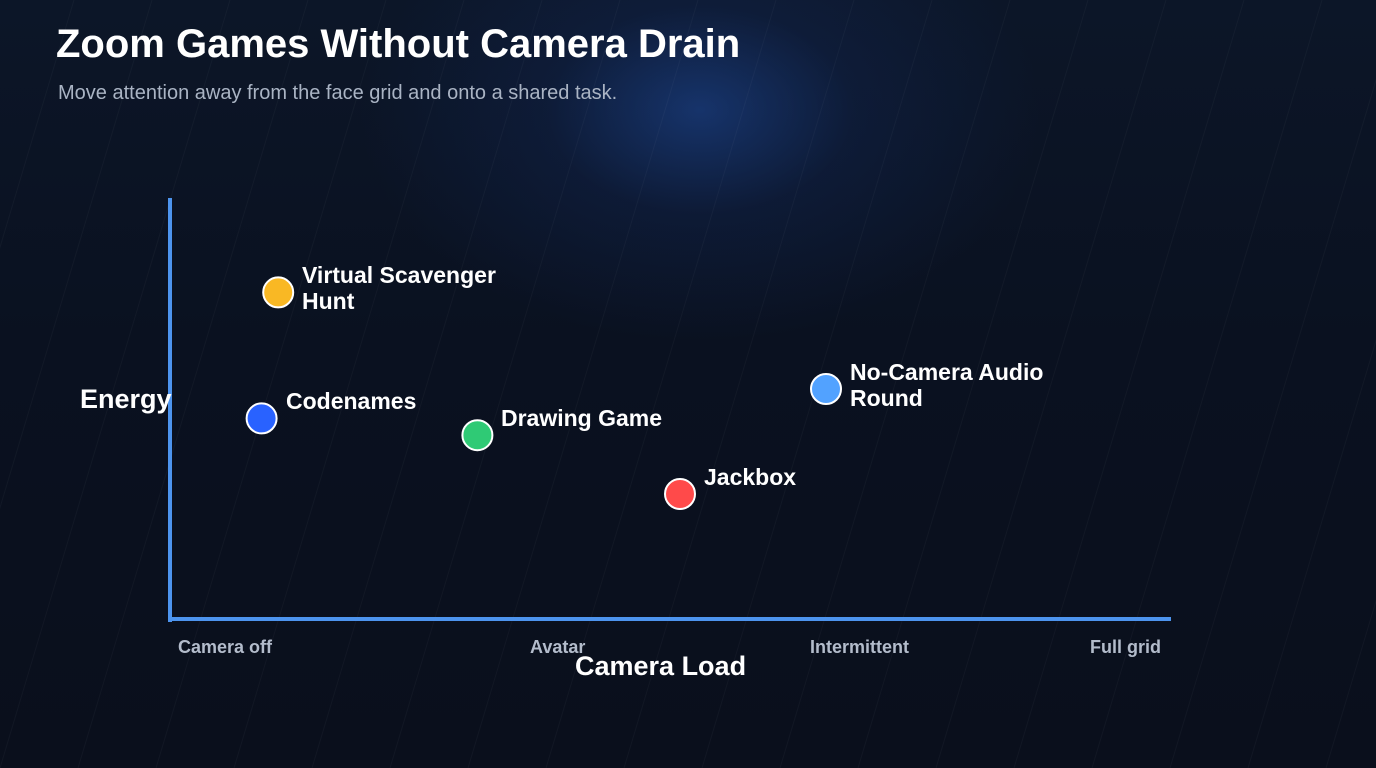 Image resolution: width=1376 pixels, height=768 pixels. Describe the element at coordinates (859, 647) in the screenshot. I see `x-tick-label: Intermittent` at that location.